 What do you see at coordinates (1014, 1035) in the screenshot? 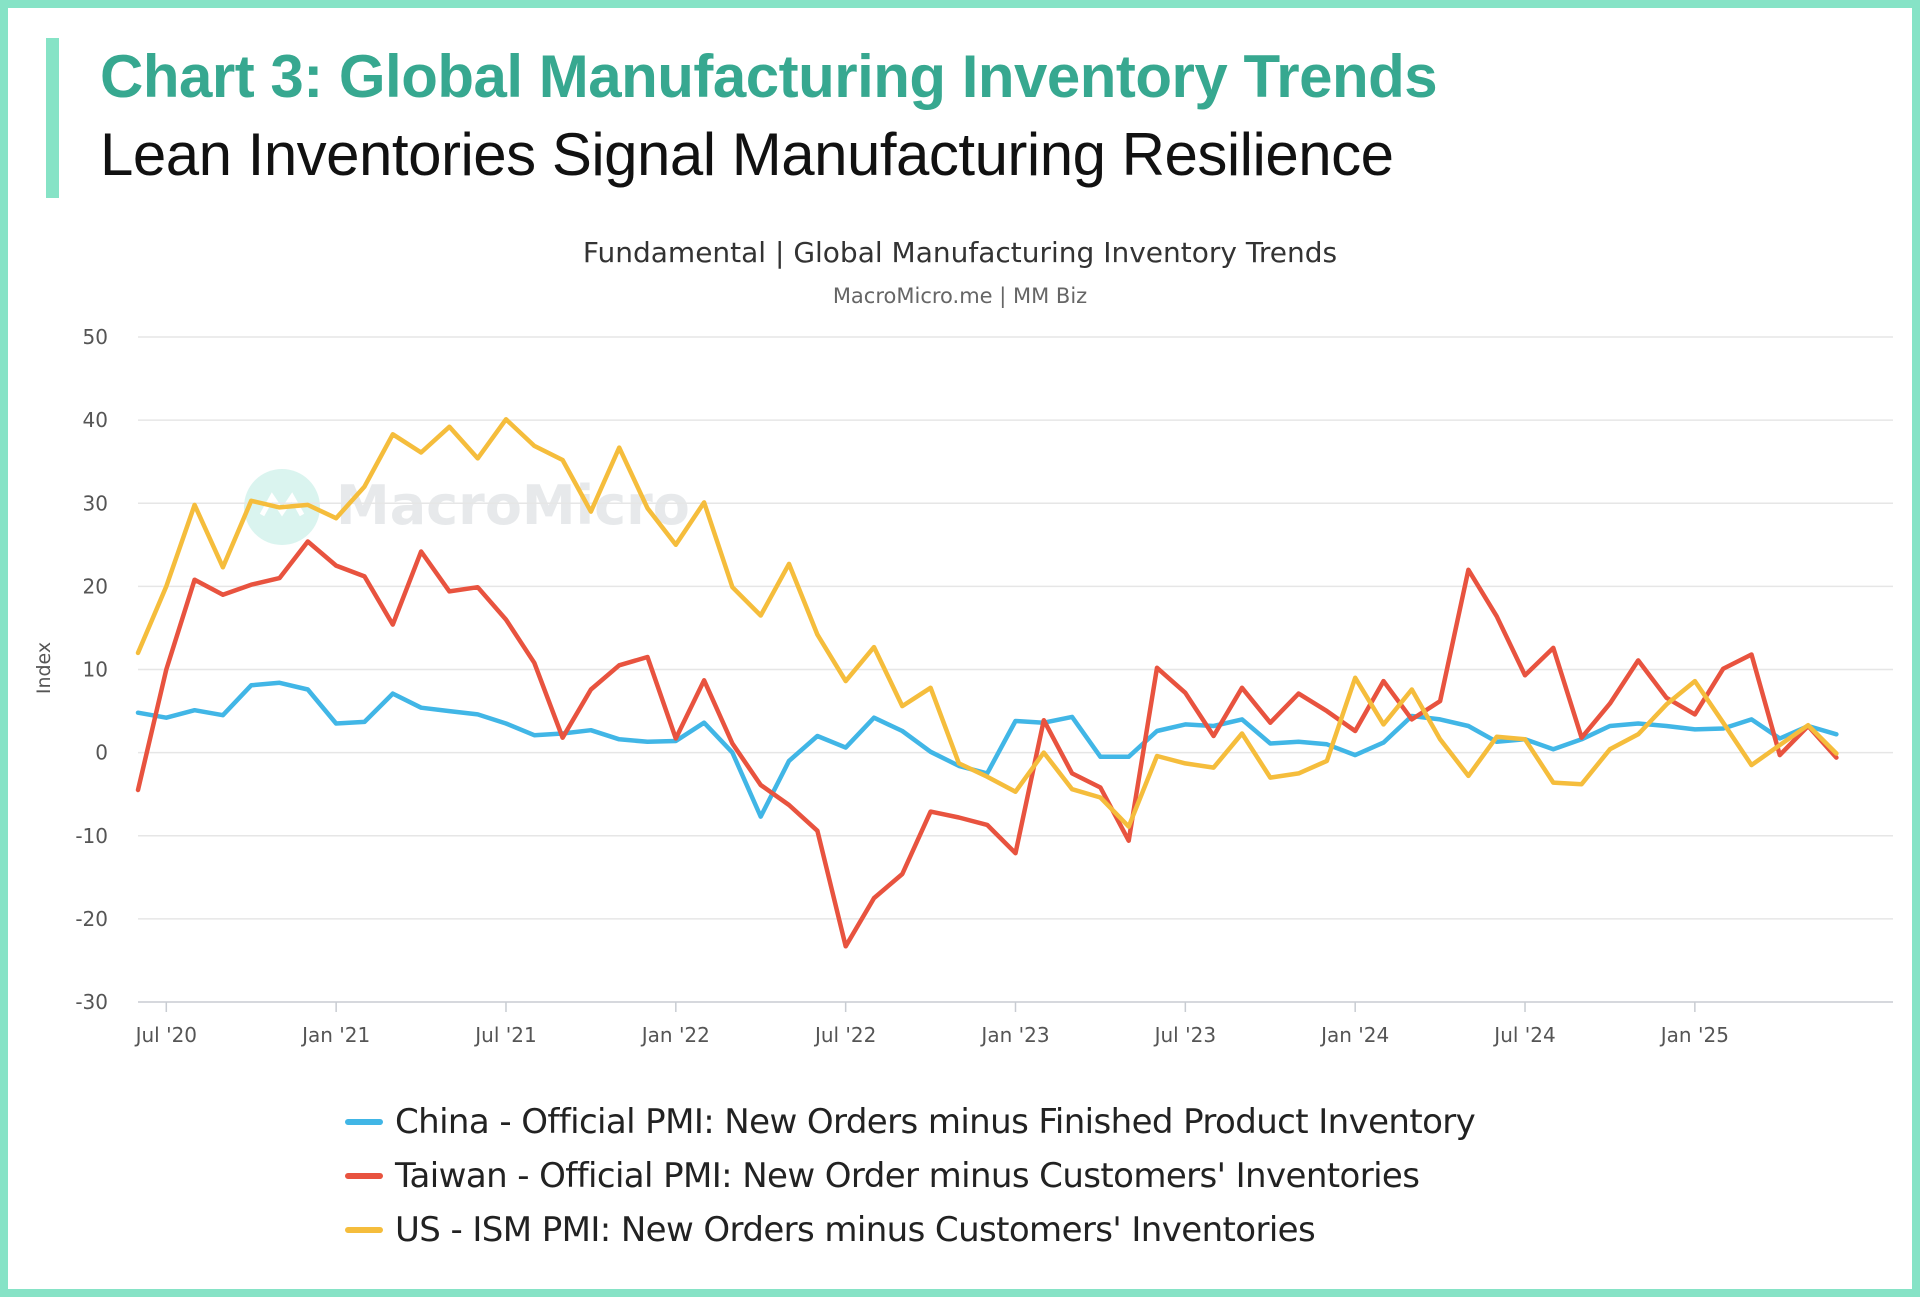
I see `x-tick-label: Jan '23` at bounding box center [1014, 1035].